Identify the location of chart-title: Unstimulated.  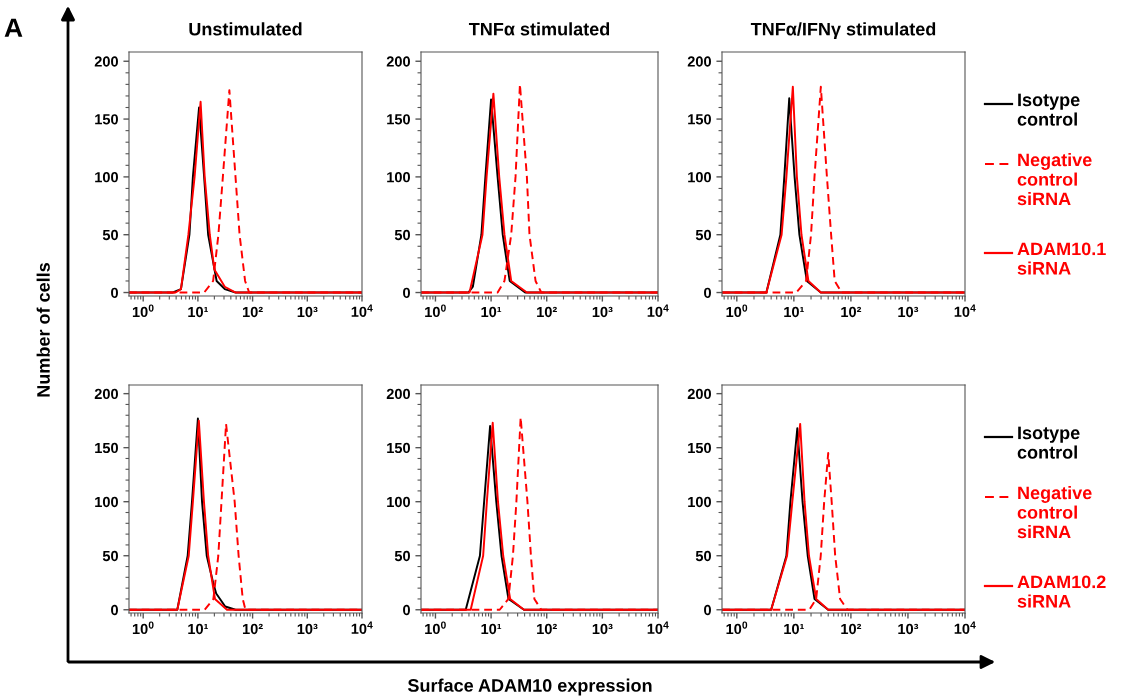
(245, 29).